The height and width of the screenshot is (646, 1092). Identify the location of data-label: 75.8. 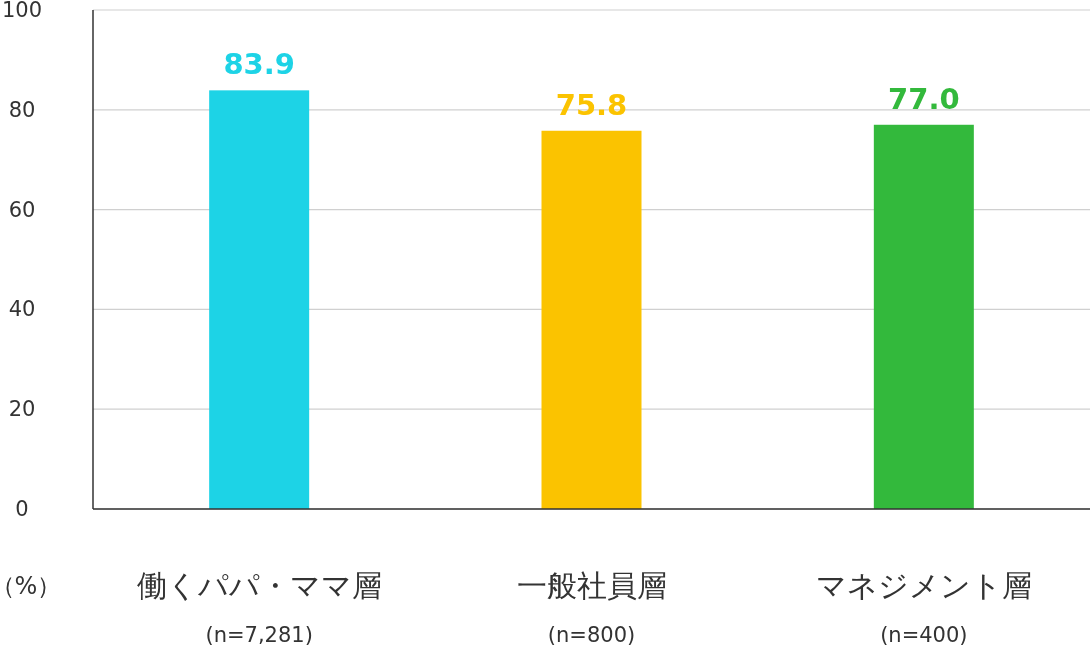
(591, 104).